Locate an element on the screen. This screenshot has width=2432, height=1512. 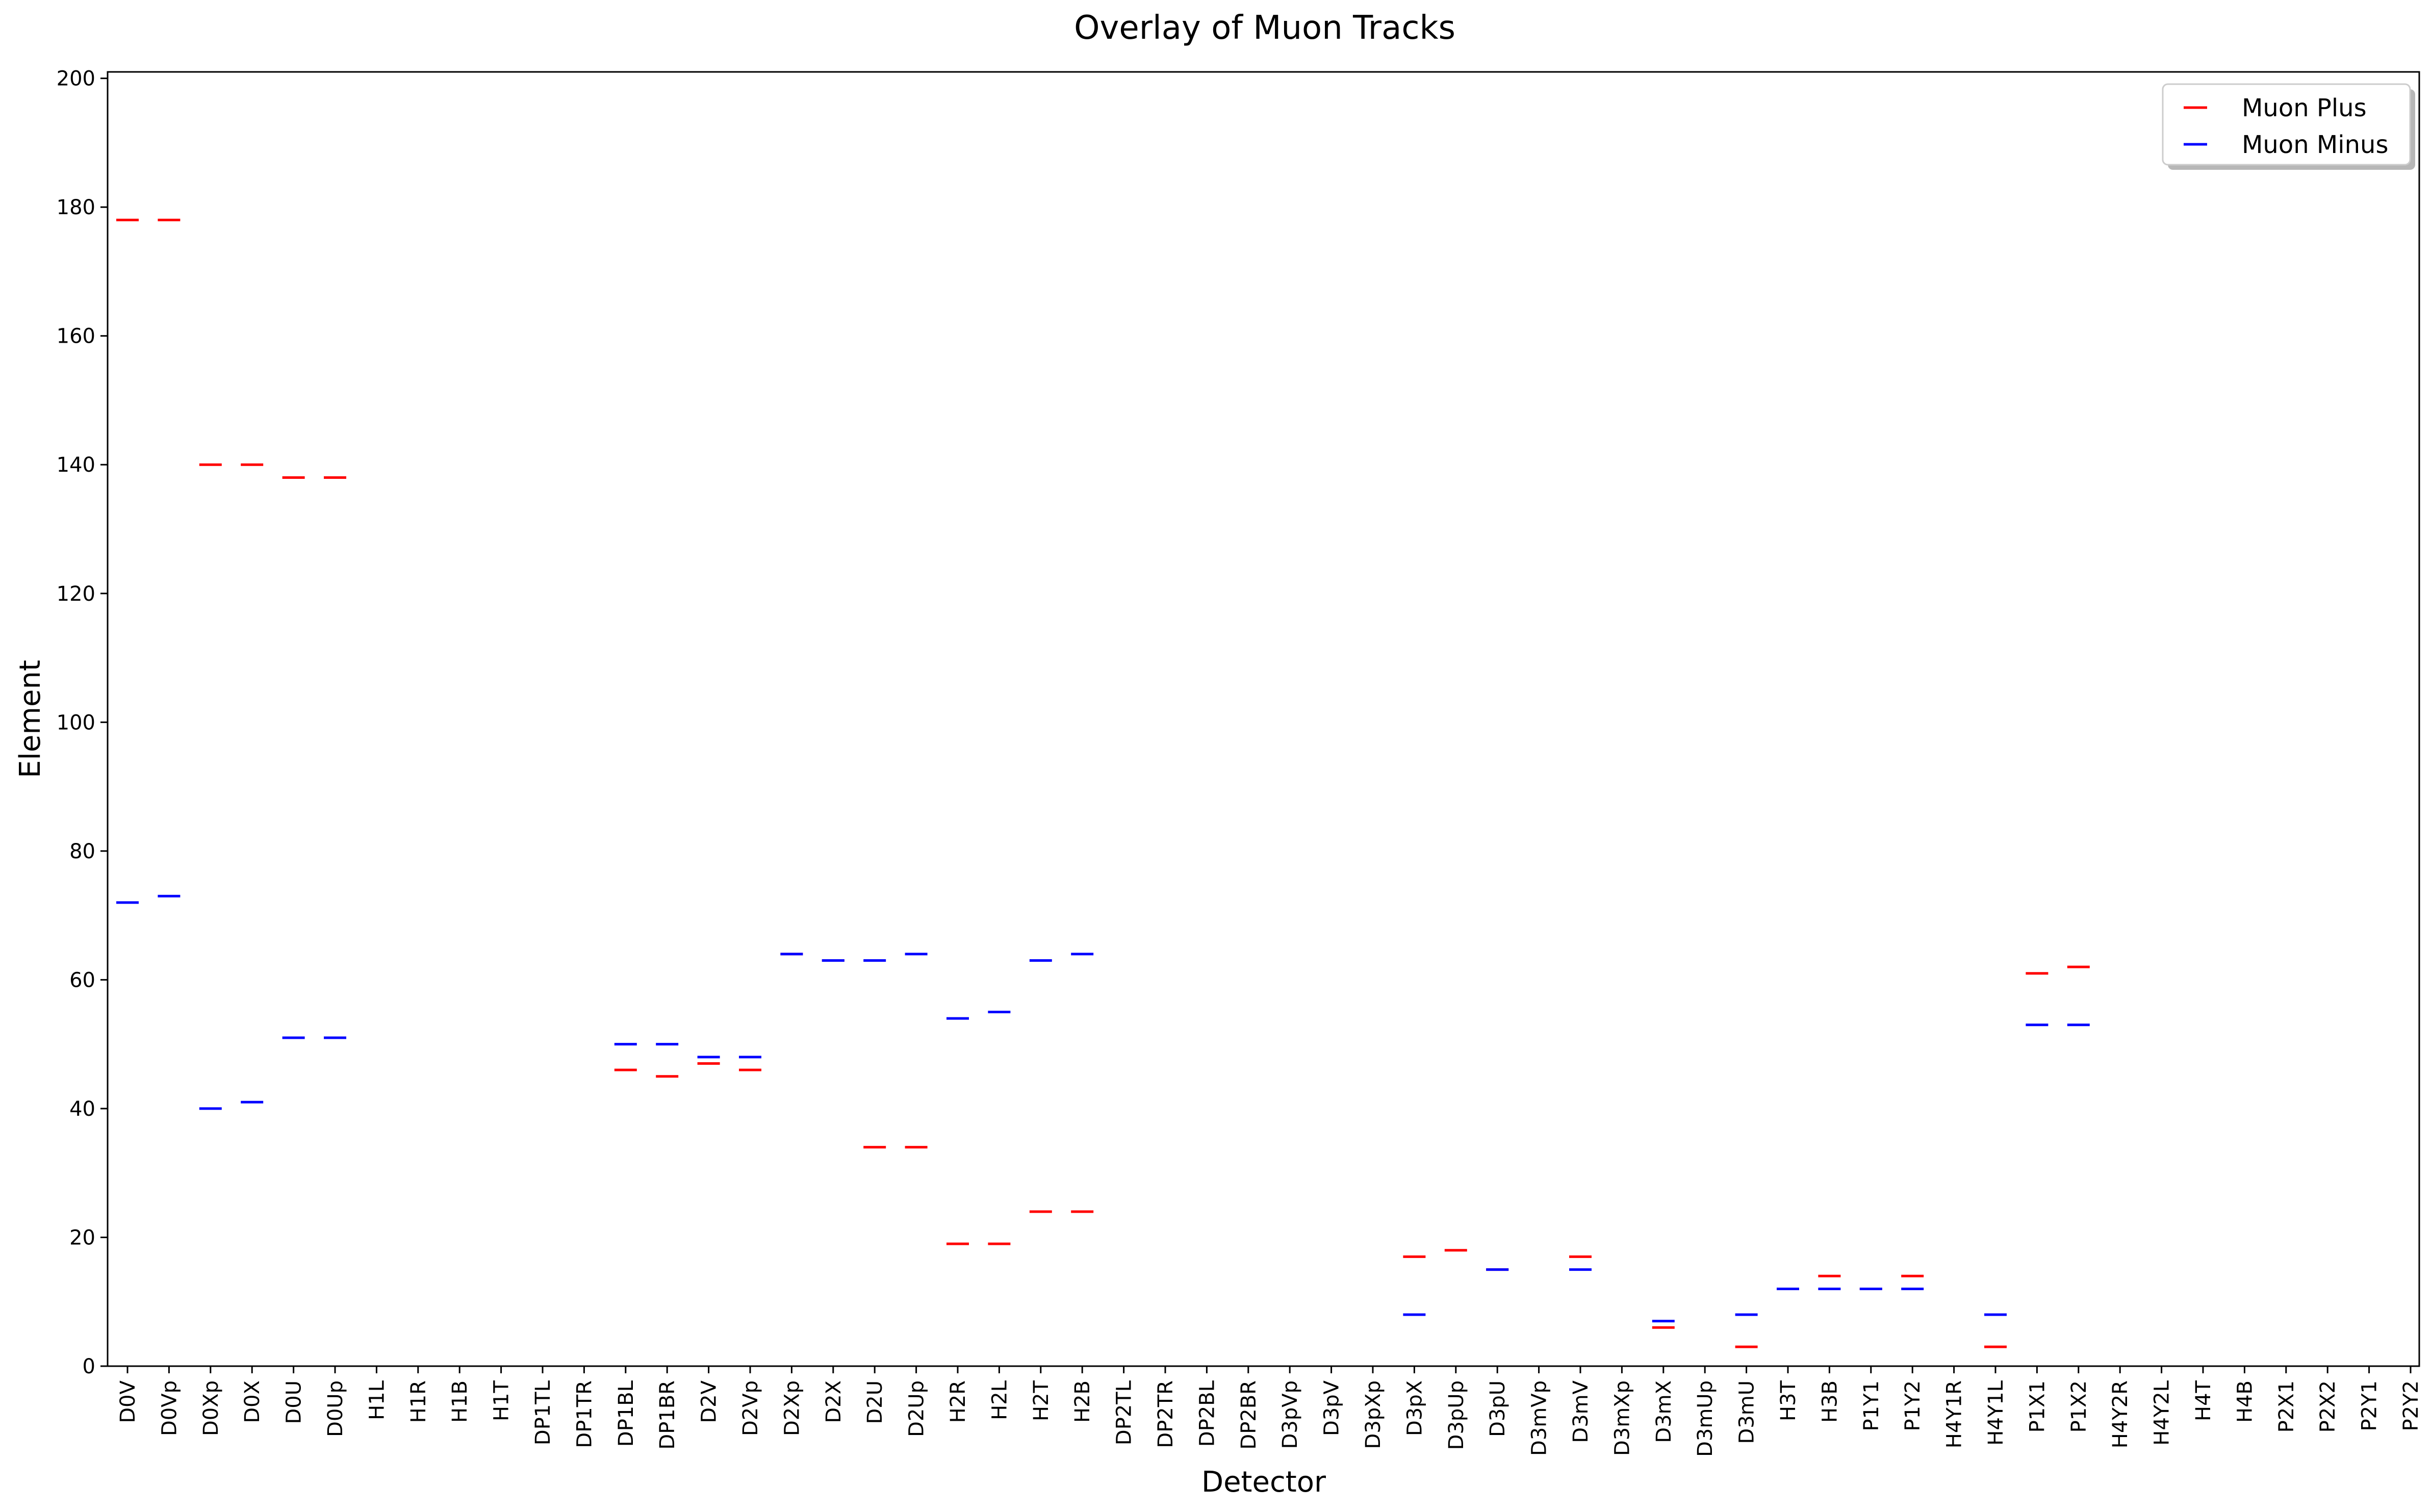
y-tick-label: 160 is located at coordinates (76, 336).